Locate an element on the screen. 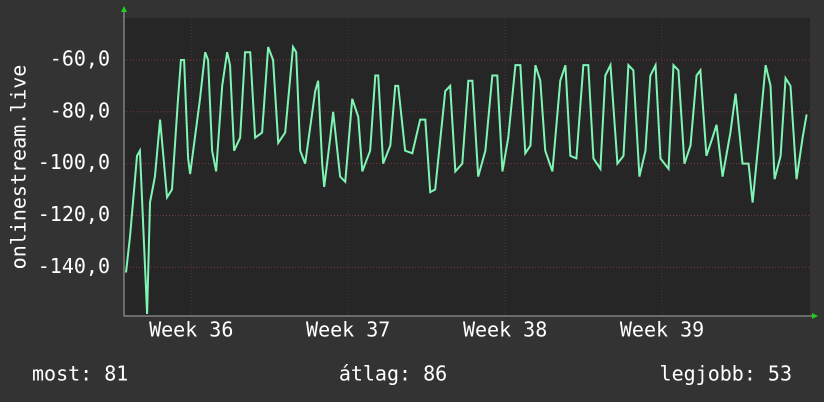 This screenshot has height=402, width=824. stat: most: 81 is located at coordinates (80, 374).